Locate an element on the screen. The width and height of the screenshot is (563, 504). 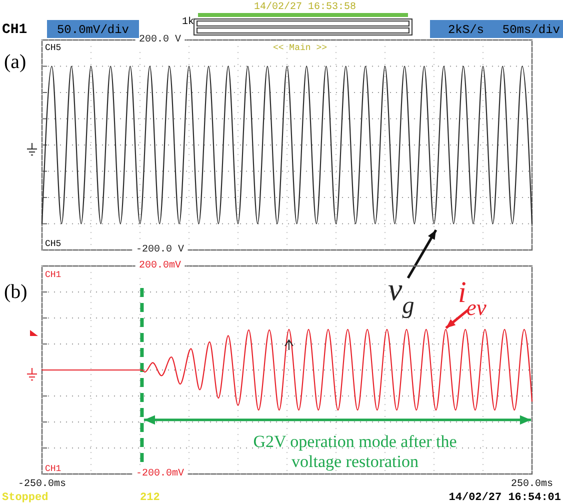
text: Stopped is located at coordinates (25, 498).